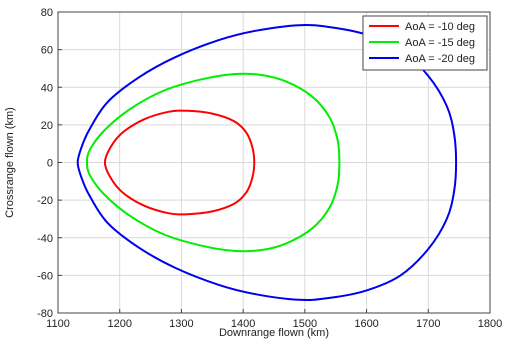 Image resolution: width=506 pixels, height=345 pixels. I want to click on x-tick-label: 1600, so click(366, 324).